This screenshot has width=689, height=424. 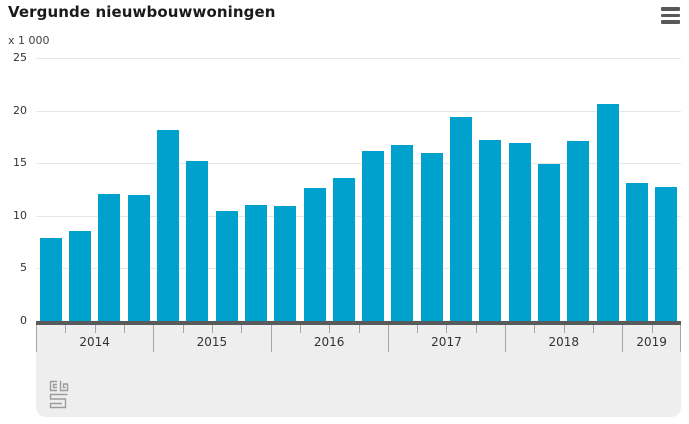 What do you see at coordinates (623, 338) in the screenshot?
I see `year-separator-2019` at bounding box center [623, 338].